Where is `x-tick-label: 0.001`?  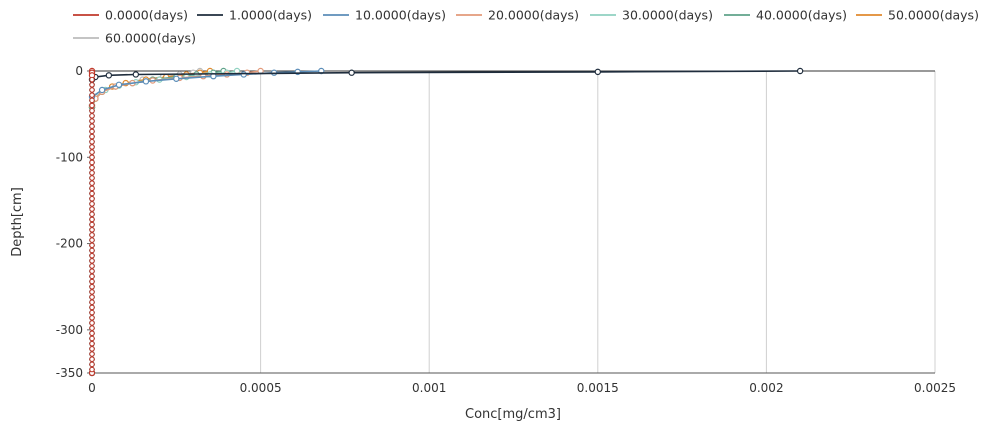 x-tick-label: 0.001 is located at coordinates (429, 388).